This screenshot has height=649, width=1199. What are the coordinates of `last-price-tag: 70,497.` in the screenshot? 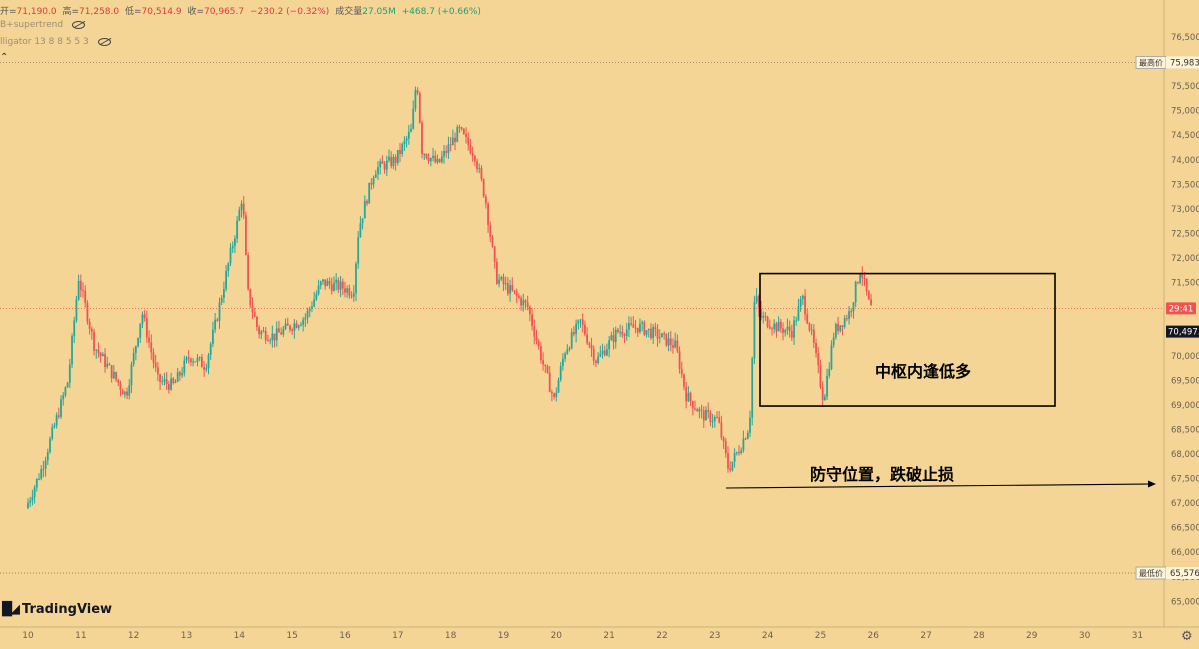 It's located at (1183, 333).